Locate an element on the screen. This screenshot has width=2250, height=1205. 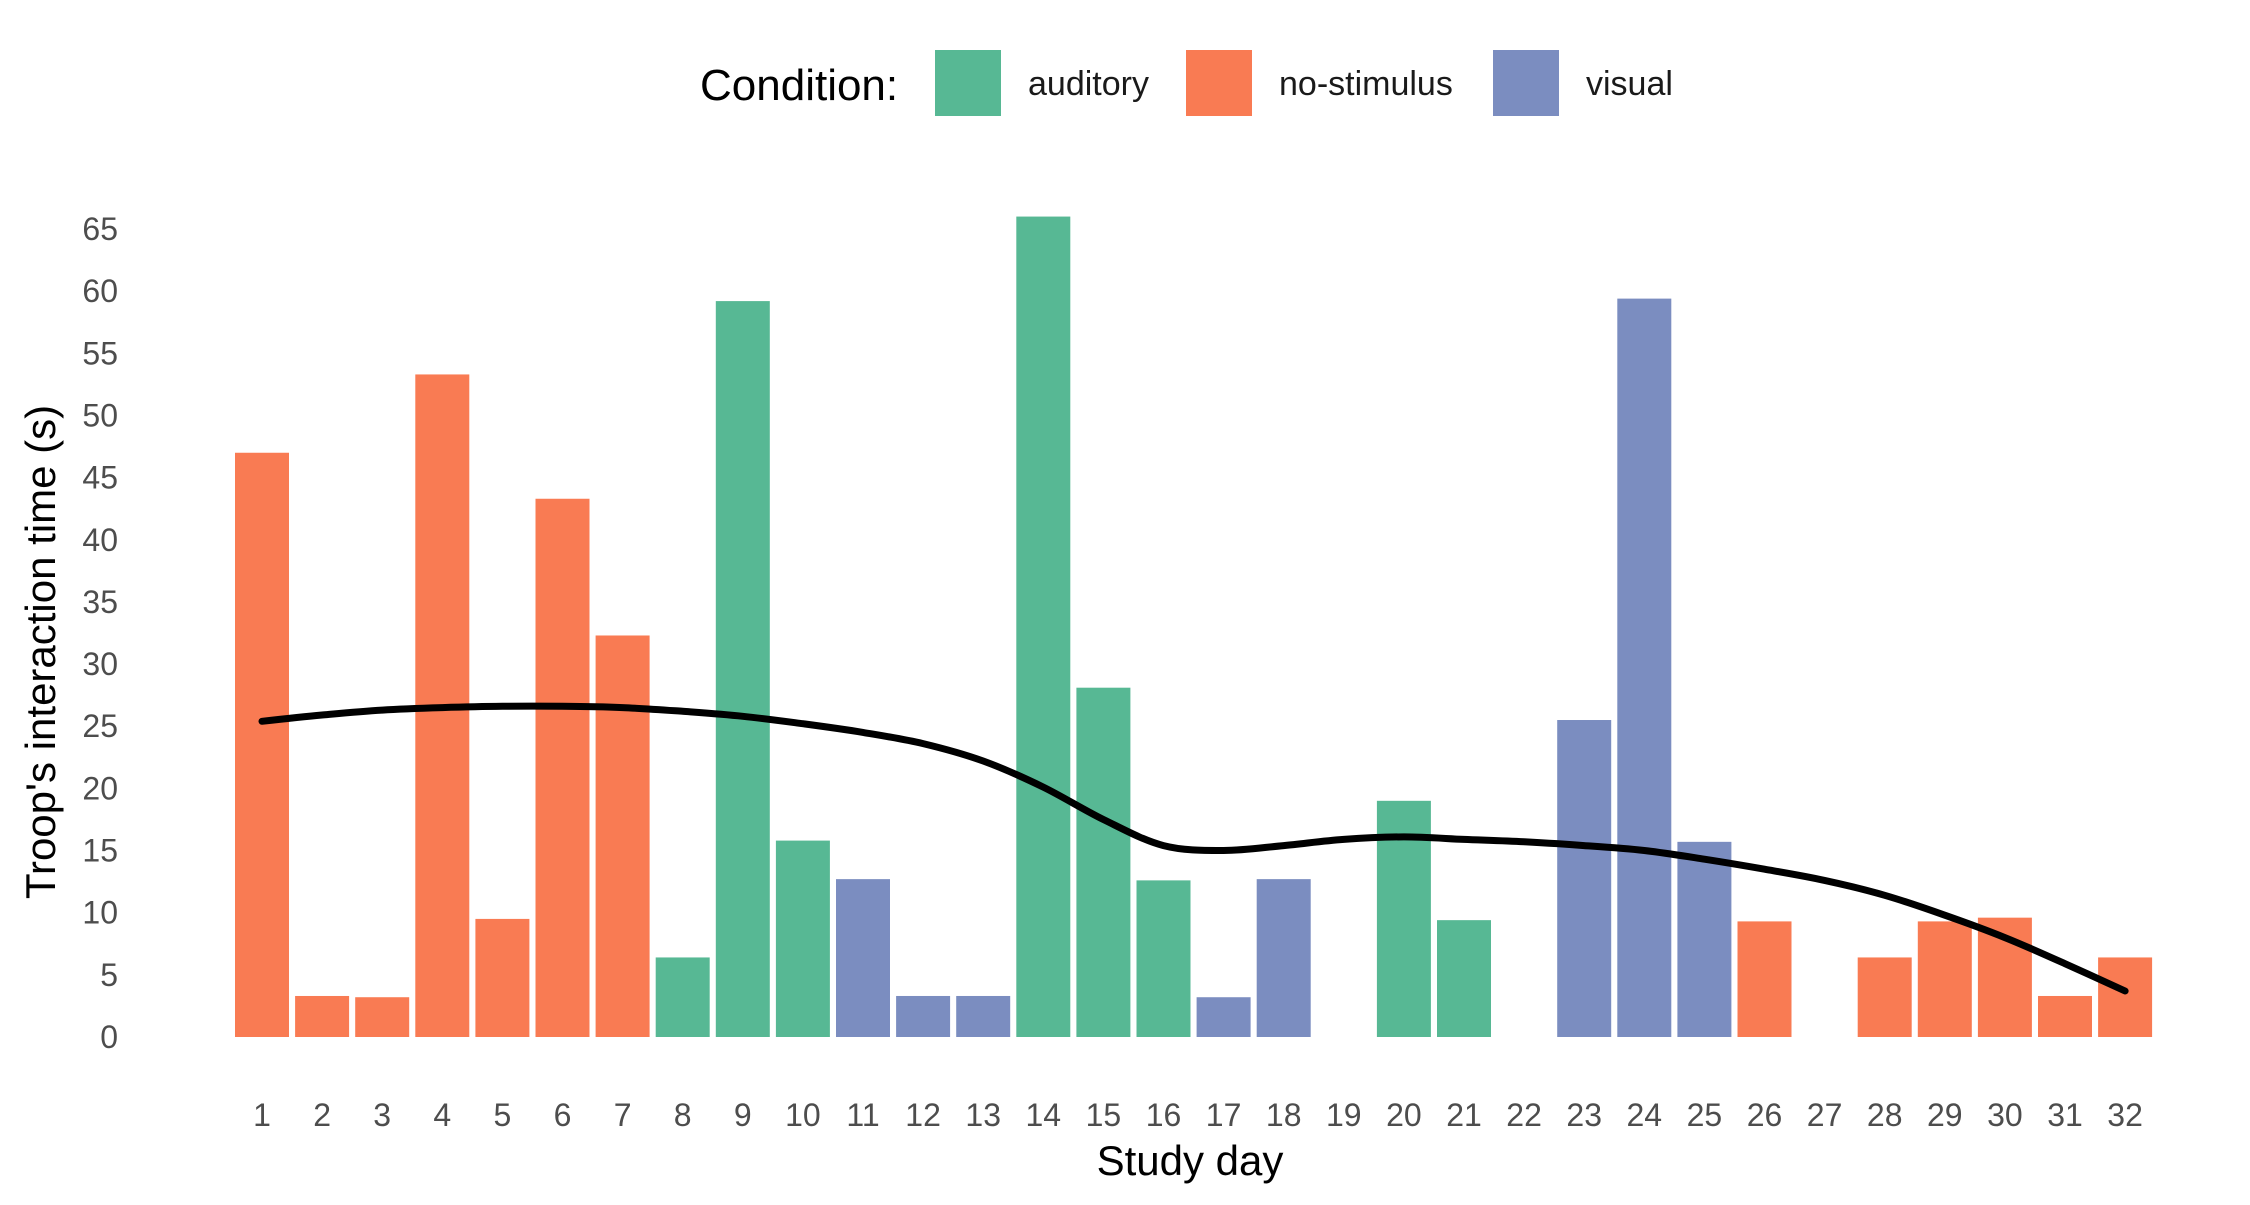
y-tick-label: 40 is located at coordinates (100, 540).